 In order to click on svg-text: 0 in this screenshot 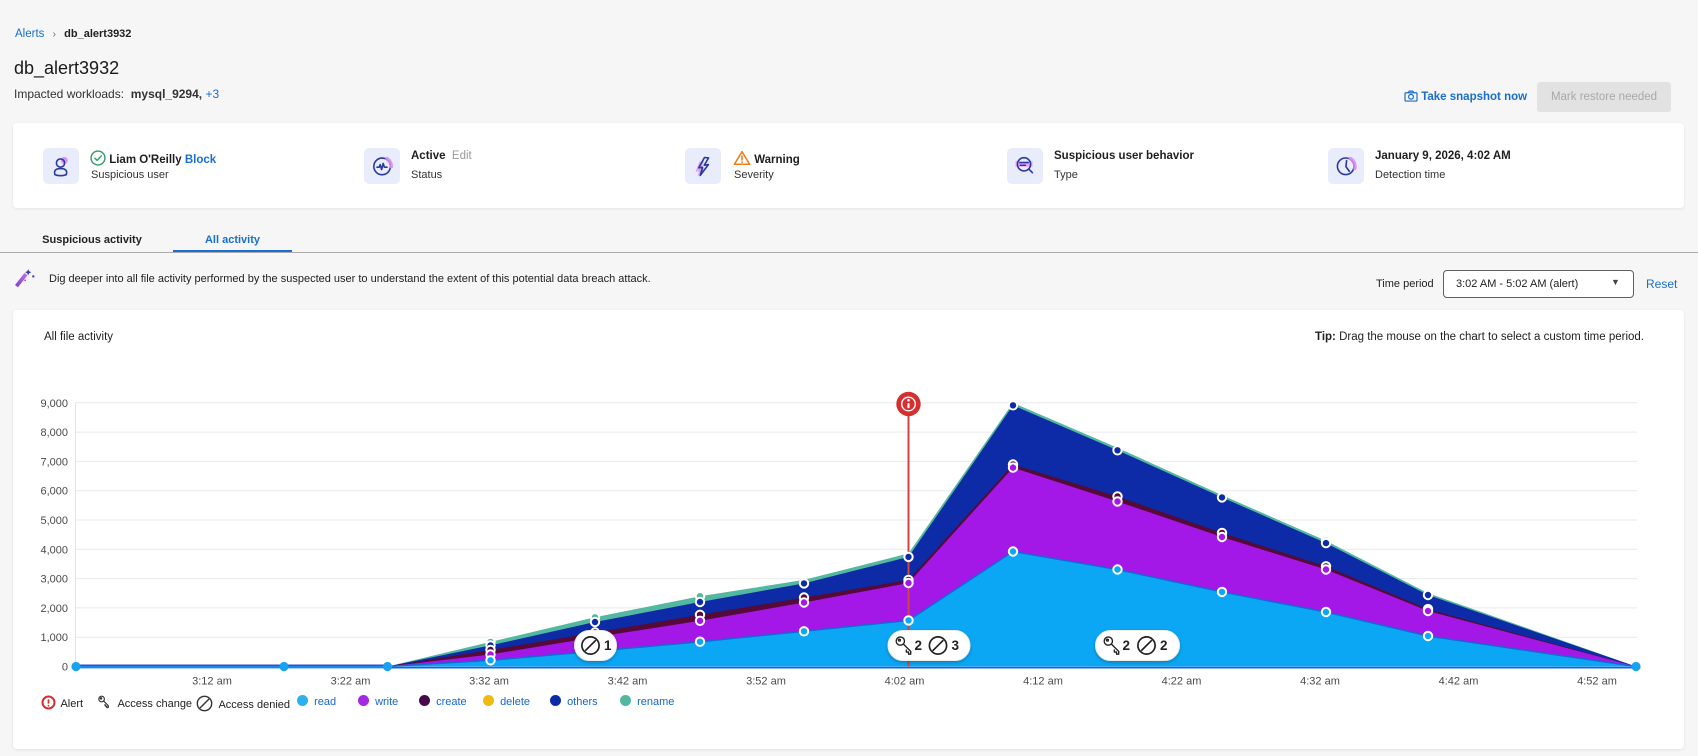, I will do `click(65, 668)`.